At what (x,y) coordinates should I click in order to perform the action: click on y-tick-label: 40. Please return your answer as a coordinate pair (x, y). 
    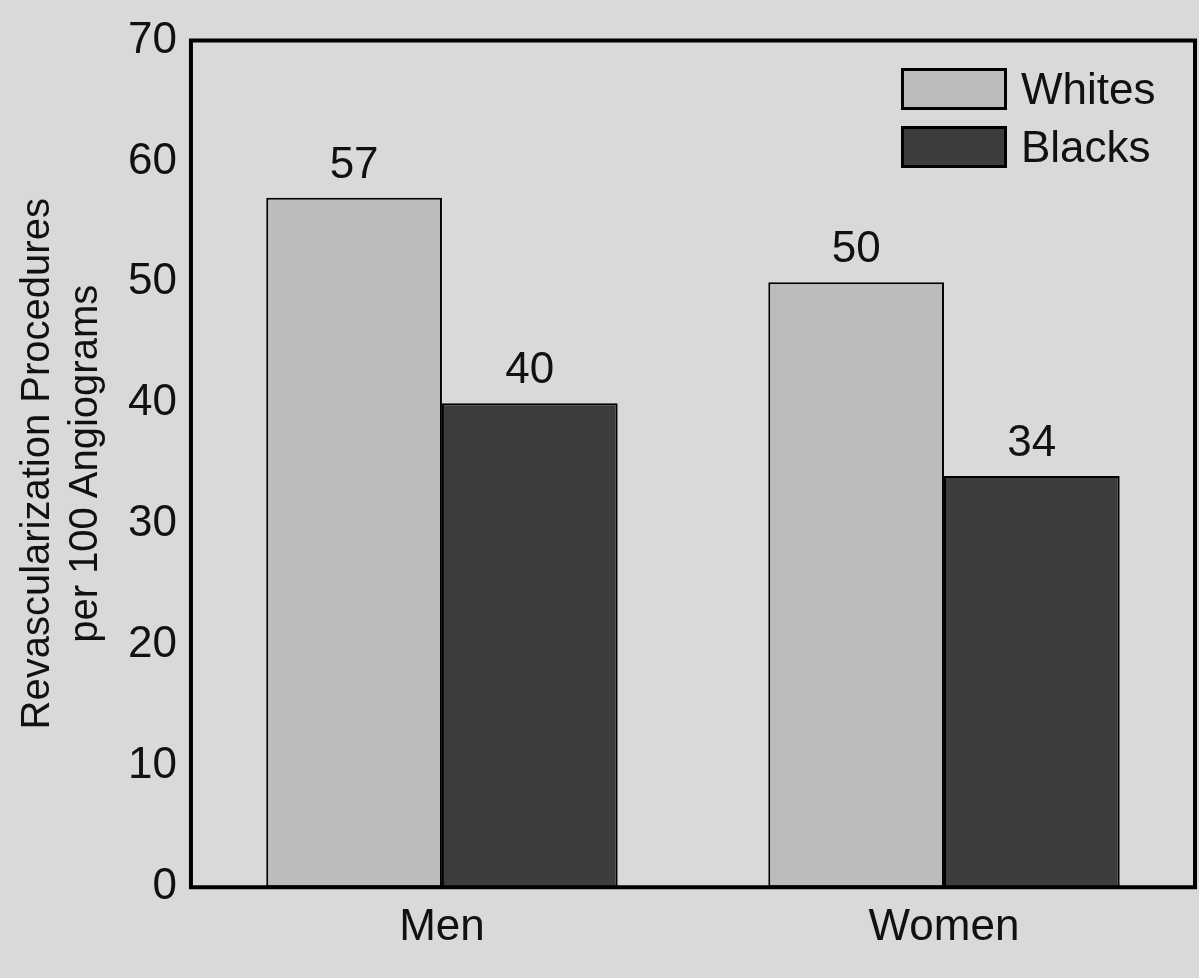
    Looking at the image, I should click on (152, 400).